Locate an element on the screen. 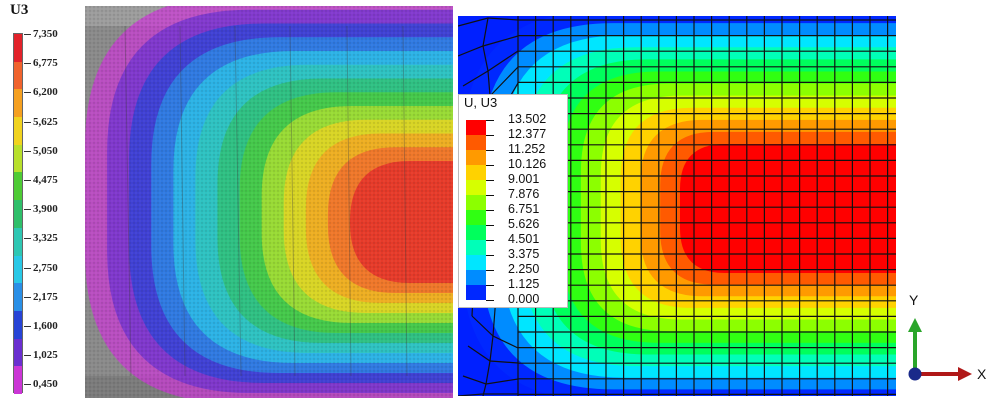 This screenshot has height=398, width=989. left-legend-label: 6,775 is located at coordinates (45, 63).